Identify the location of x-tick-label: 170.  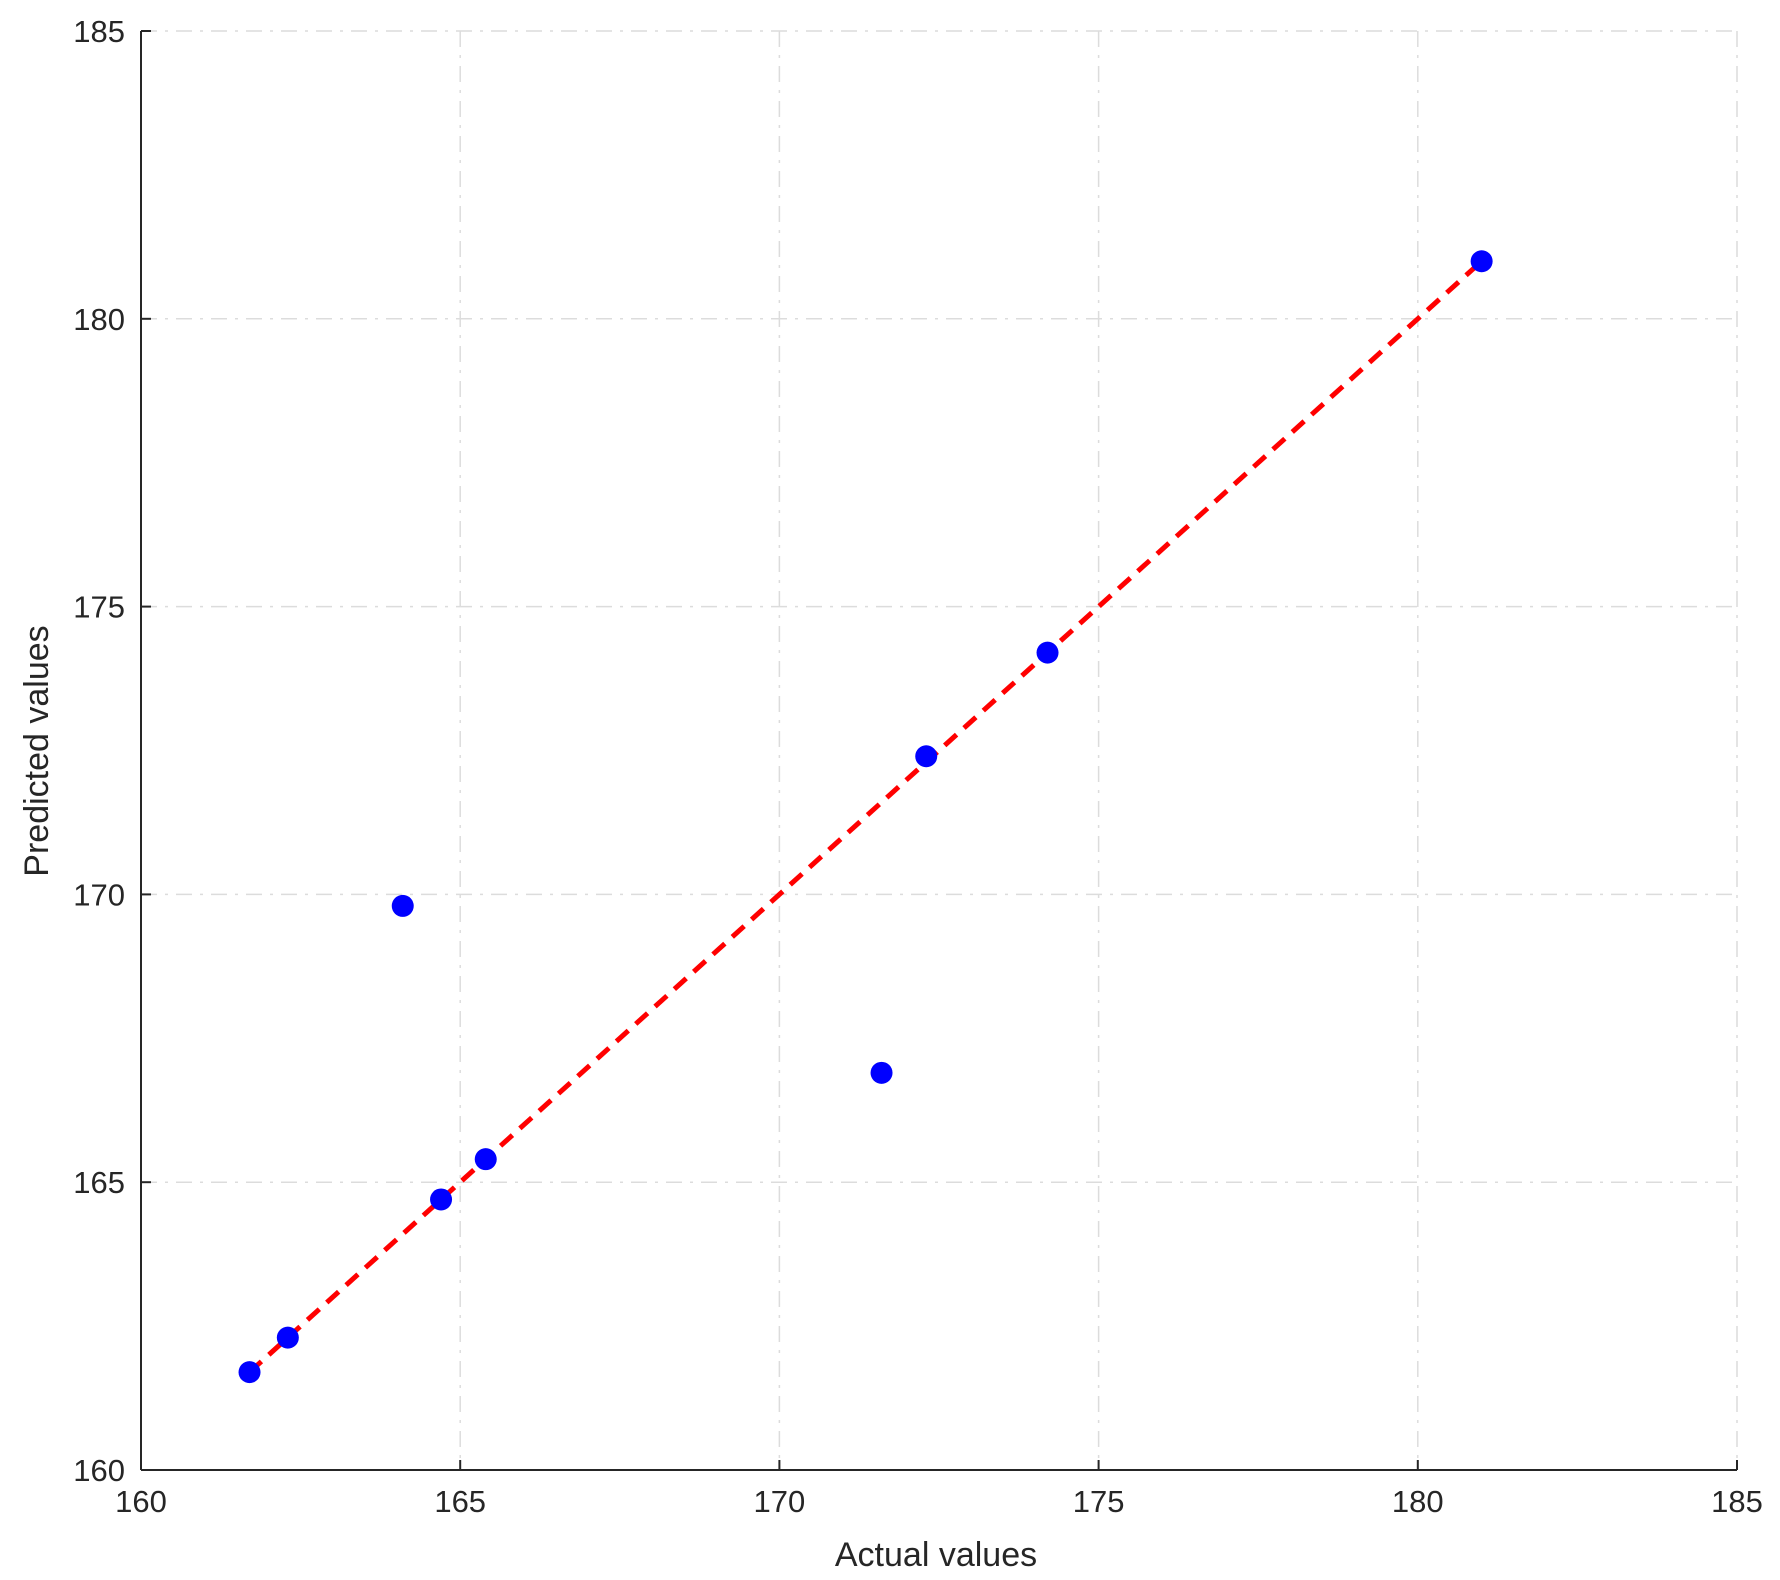
(780, 1501).